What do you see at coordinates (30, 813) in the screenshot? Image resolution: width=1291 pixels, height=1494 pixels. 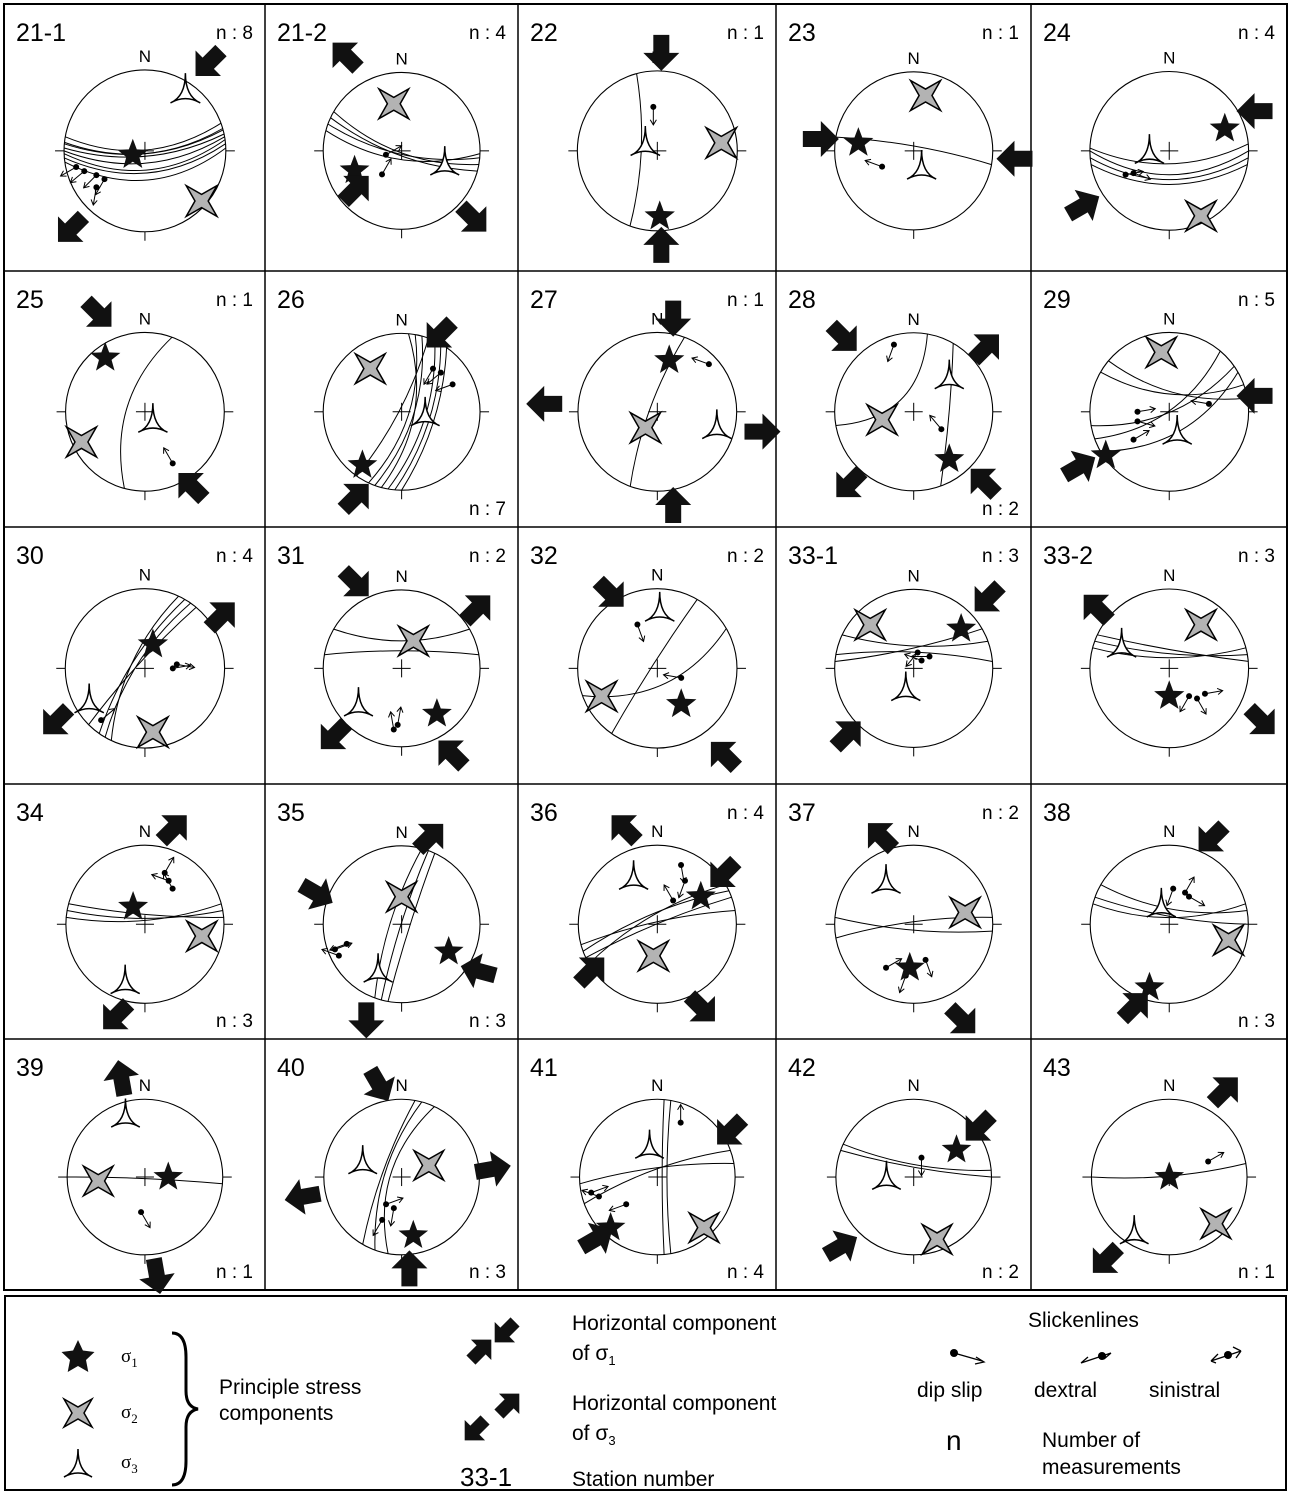 I see `station-number: 34` at bounding box center [30, 813].